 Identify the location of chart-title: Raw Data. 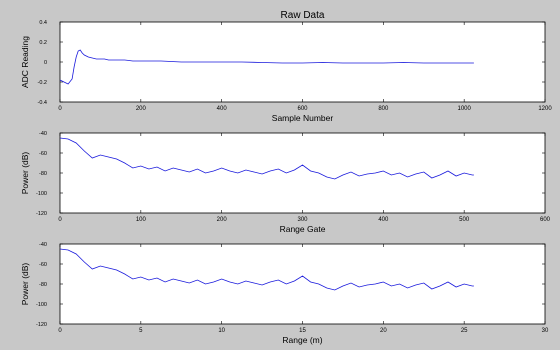
(303, 15).